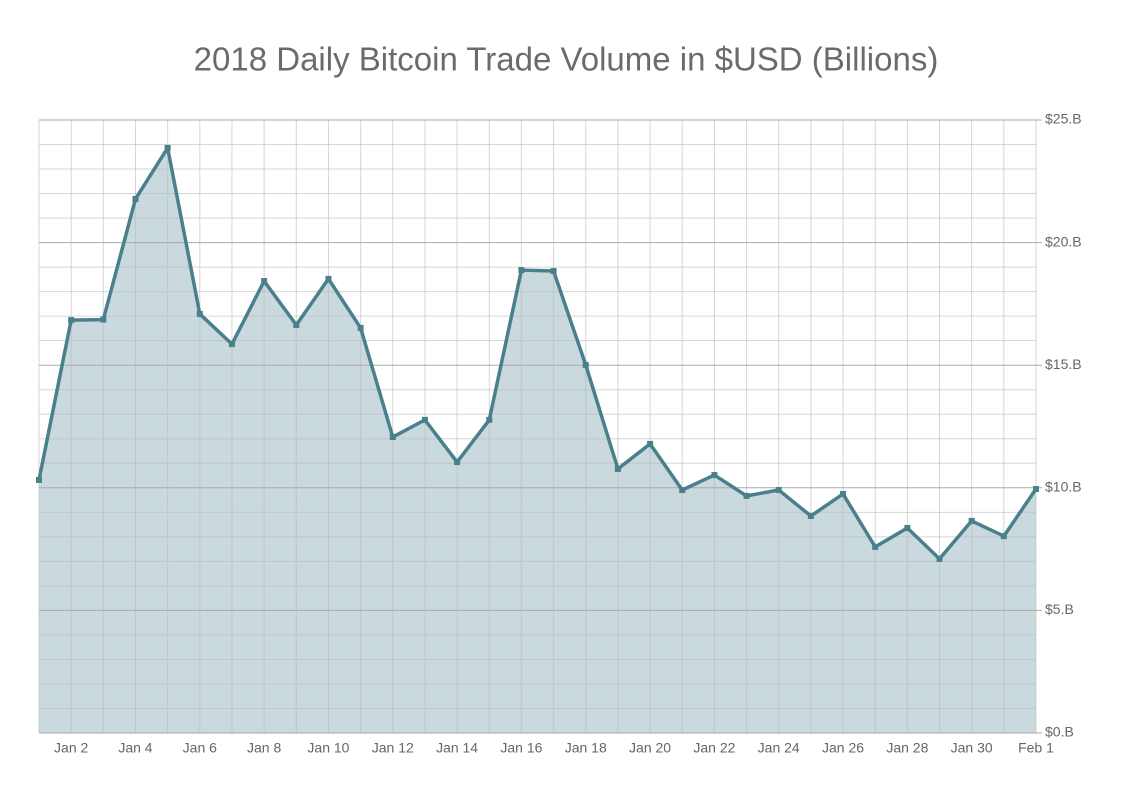  I want to click on y-tick-label: $15.B, so click(1063, 364).